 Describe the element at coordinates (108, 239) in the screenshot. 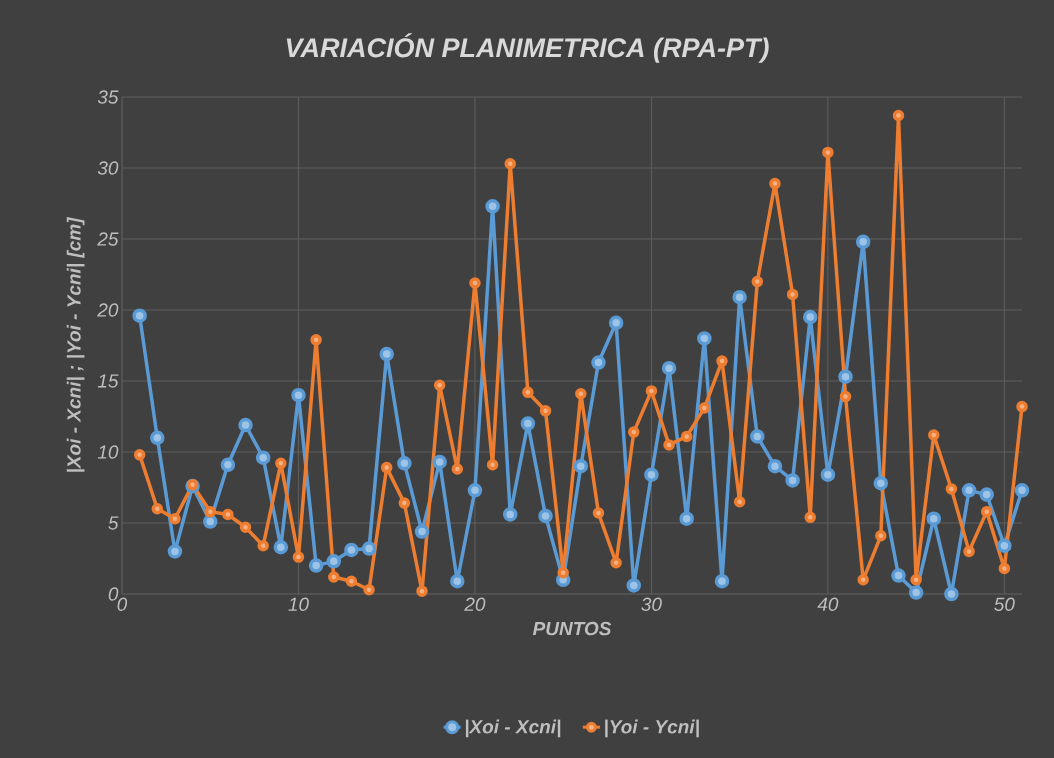

I see `y-tick-label: 25` at that location.